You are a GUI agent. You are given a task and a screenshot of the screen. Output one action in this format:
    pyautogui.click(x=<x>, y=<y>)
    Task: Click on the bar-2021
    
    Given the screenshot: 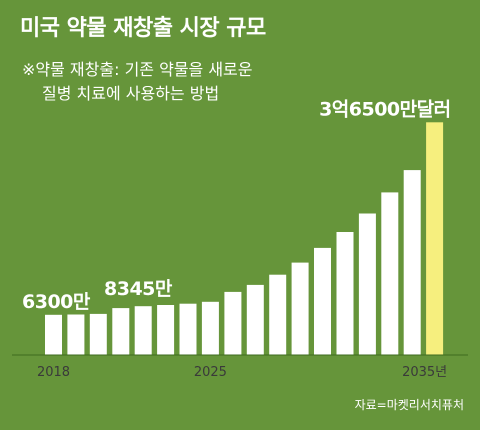 What is the action you would take?
    pyautogui.click(x=121, y=331)
    